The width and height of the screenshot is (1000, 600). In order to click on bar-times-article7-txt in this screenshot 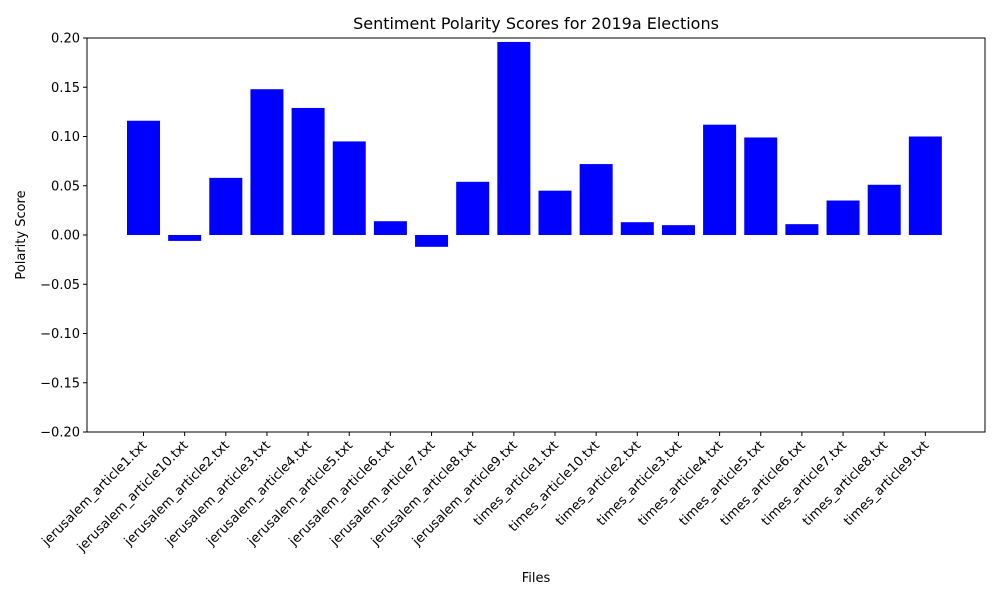, I will do `click(843, 217)`.